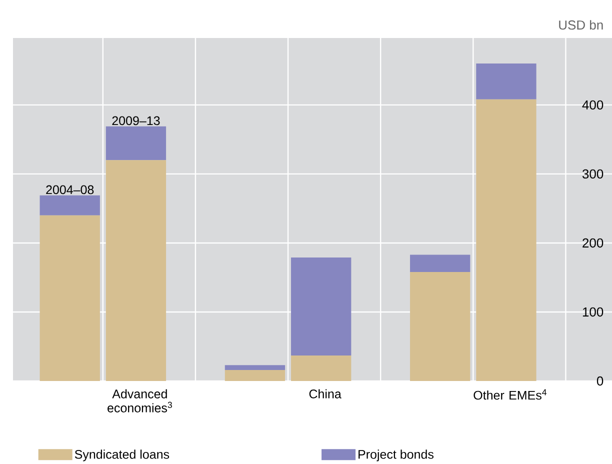 The image size is (612, 464). What do you see at coordinates (593, 243) in the screenshot?
I see `y-tick-label: 200` at bounding box center [593, 243].